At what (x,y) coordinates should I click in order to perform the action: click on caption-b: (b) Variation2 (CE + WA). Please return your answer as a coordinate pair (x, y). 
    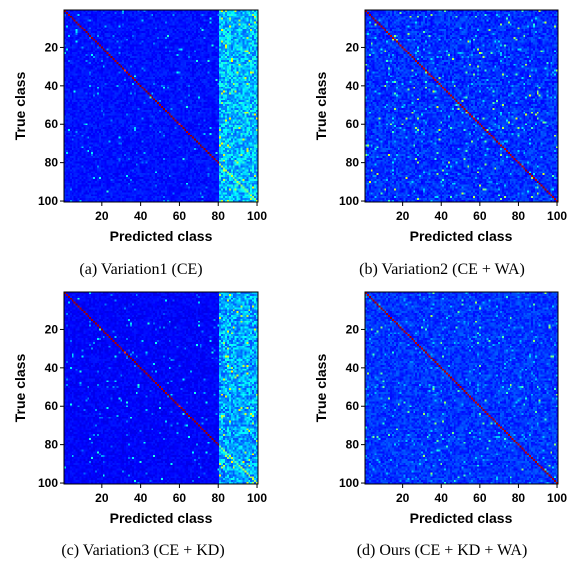
    Looking at the image, I should click on (442, 269).